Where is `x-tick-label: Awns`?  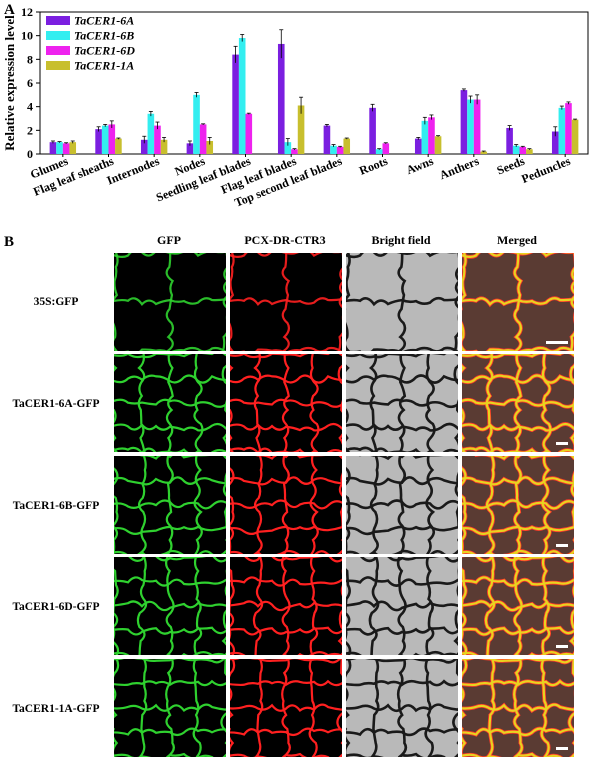
x-tick-label: Awns is located at coordinates (419, 166).